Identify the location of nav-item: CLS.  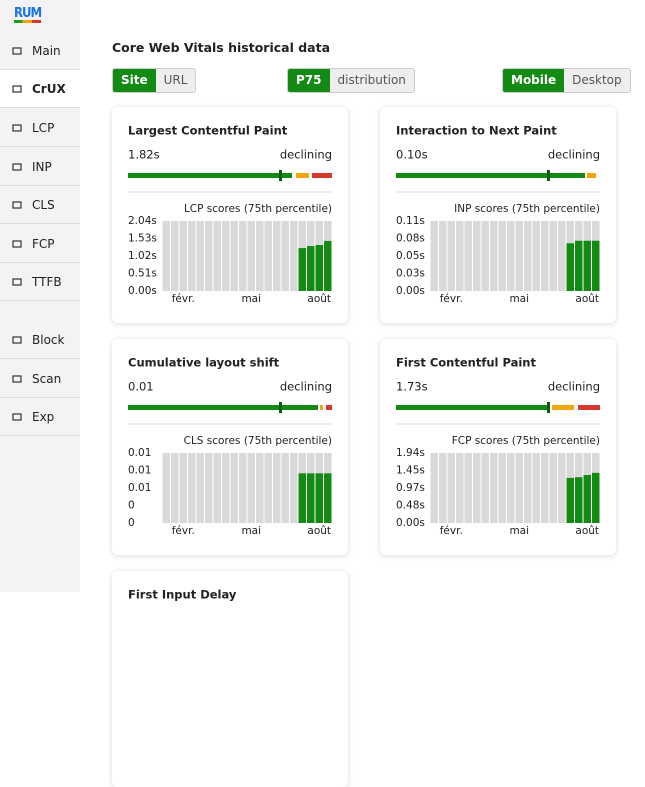
(40, 205).